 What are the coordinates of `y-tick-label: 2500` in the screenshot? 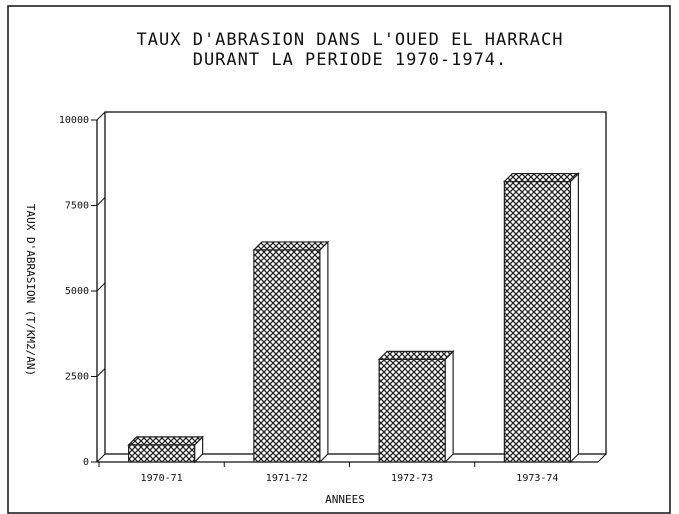 It's located at (77, 377).